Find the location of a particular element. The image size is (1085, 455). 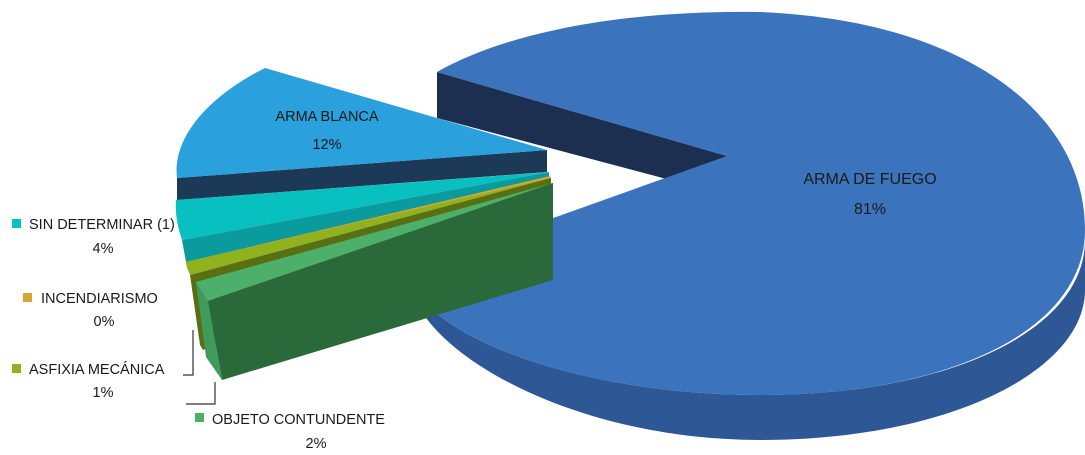

marker-asfixia-mecanica is located at coordinates (16, 368).